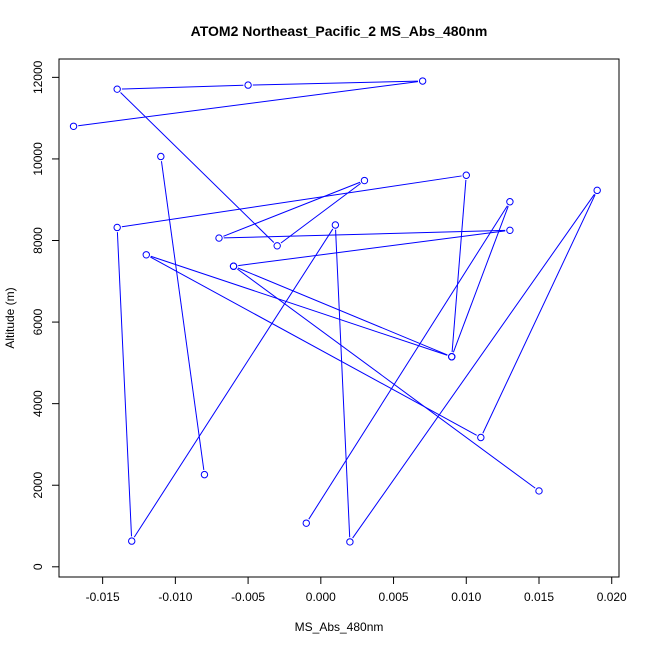 This screenshot has width=650, height=650. Describe the element at coordinates (612, 597) in the screenshot. I see `x-tick-label: 0.020` at that location.